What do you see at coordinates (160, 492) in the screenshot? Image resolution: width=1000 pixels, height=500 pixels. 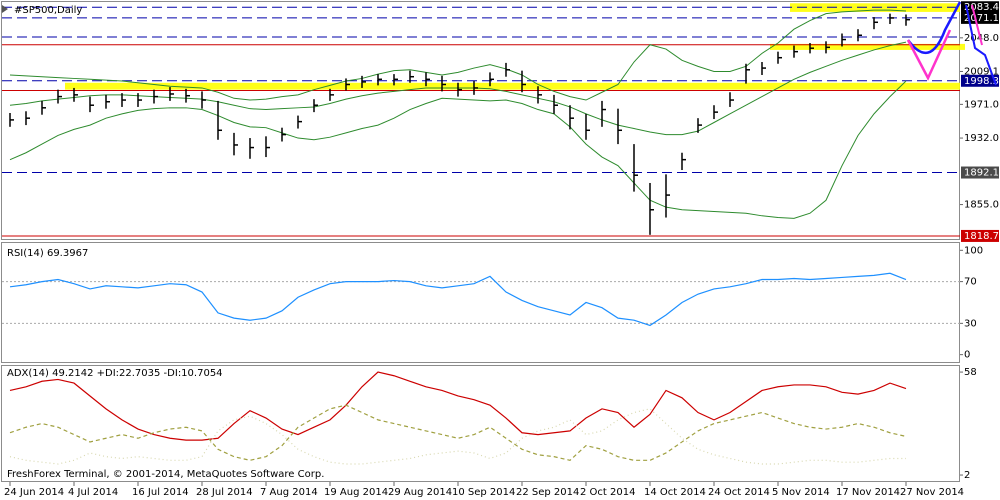 I see `x-tick-label: 16 Jul 2014` at bounding box center [160, 492].